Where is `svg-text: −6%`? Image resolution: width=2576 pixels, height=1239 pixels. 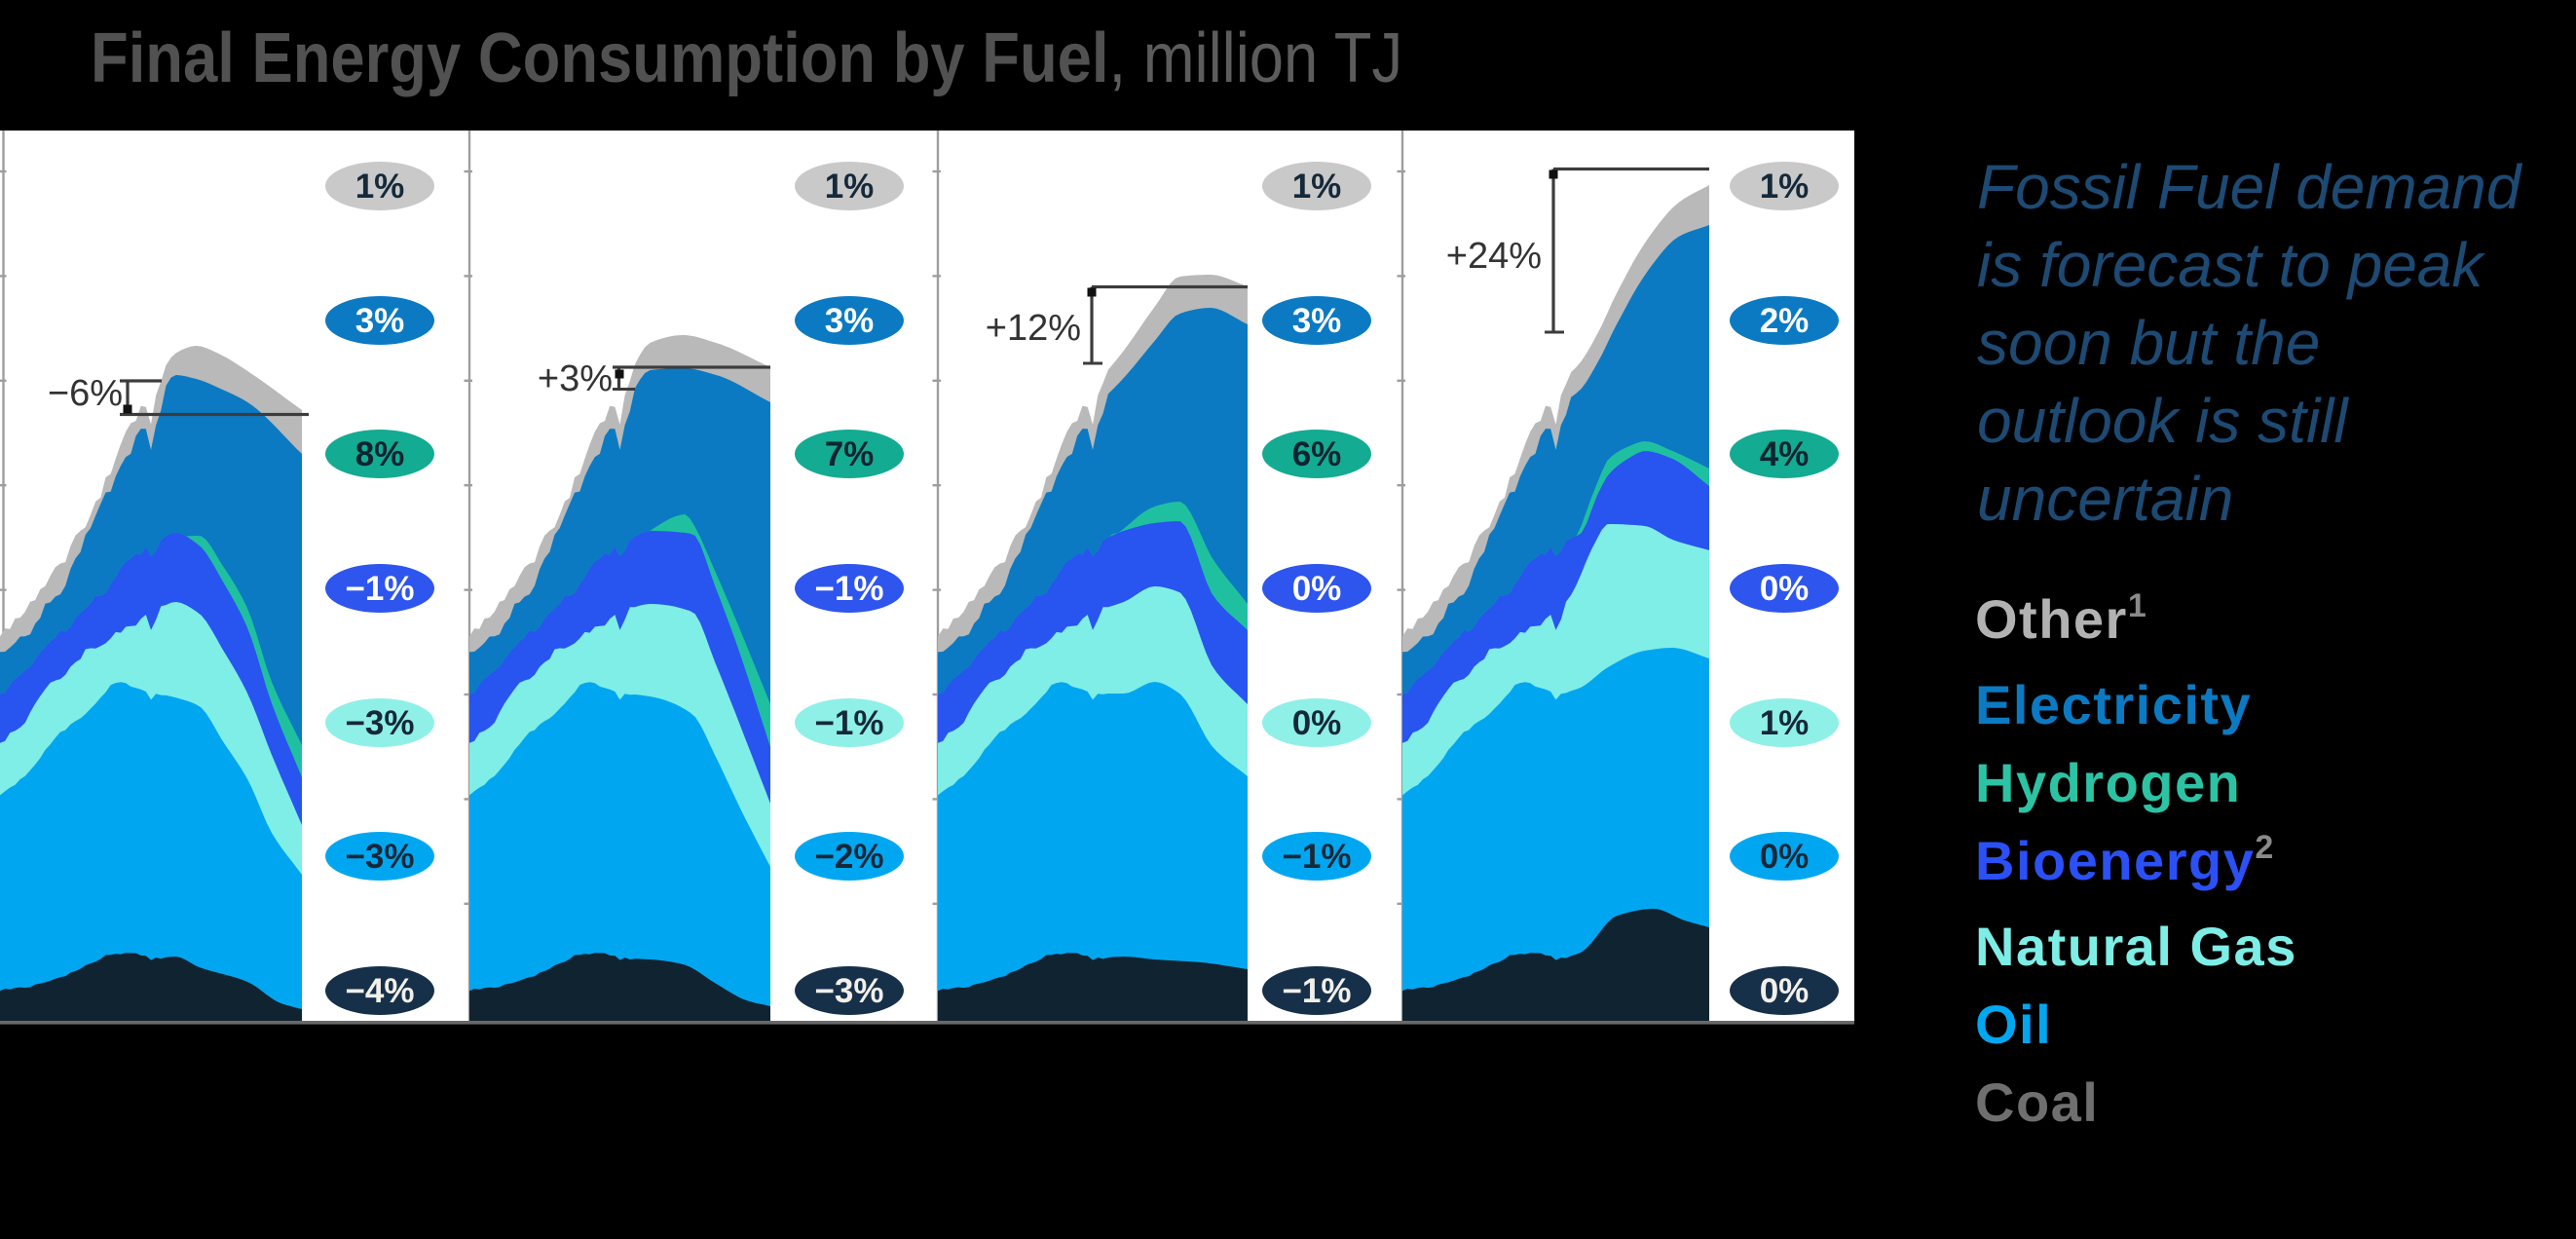 svg-text: −6% is located at coordinates (85, 394).